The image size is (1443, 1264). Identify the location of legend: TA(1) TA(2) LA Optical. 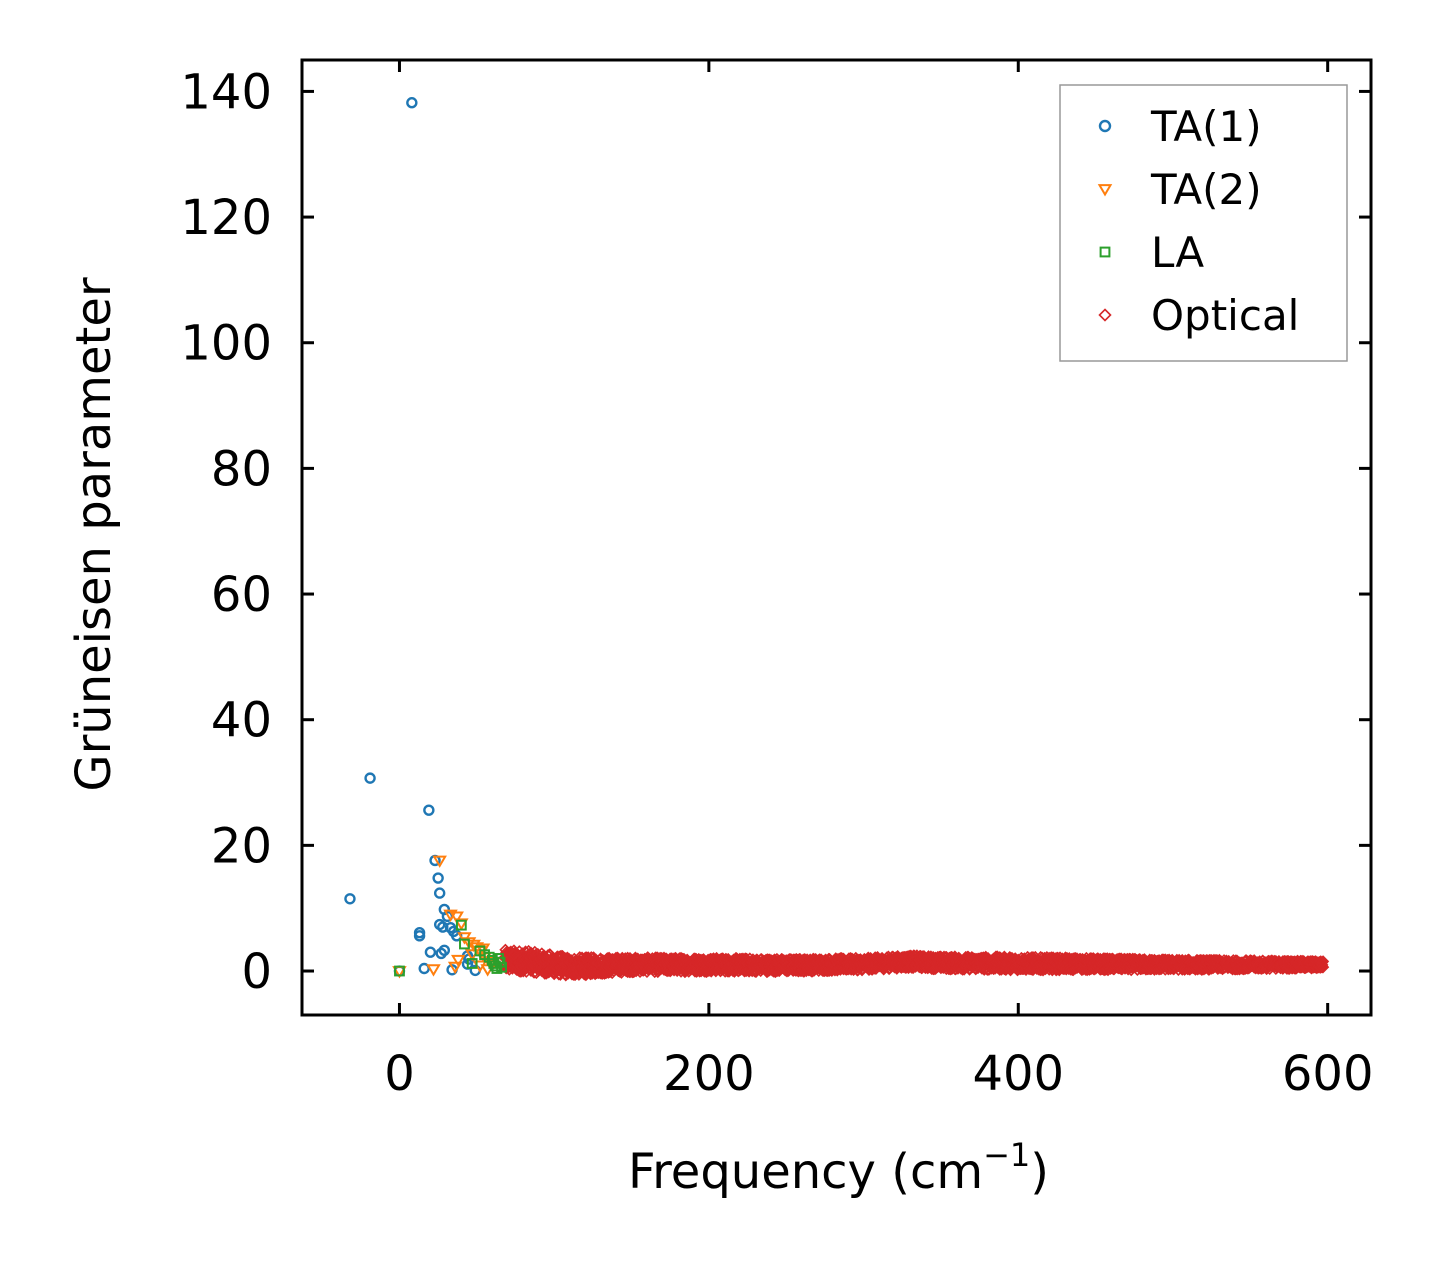
(1203, 223).